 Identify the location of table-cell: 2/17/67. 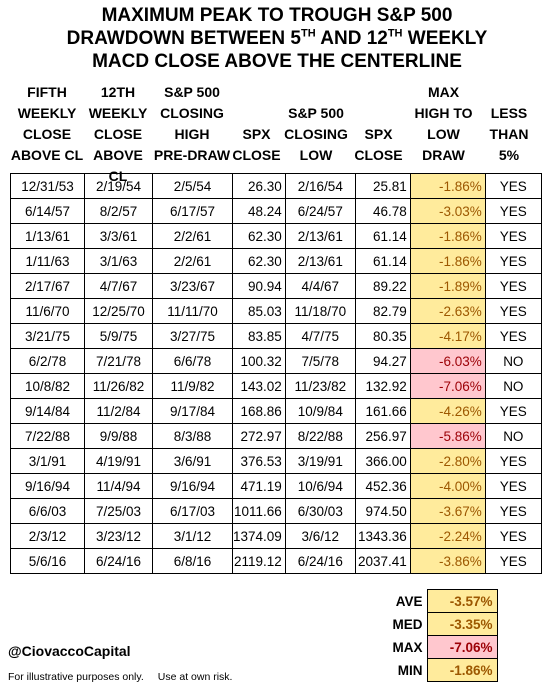
(47, 286).